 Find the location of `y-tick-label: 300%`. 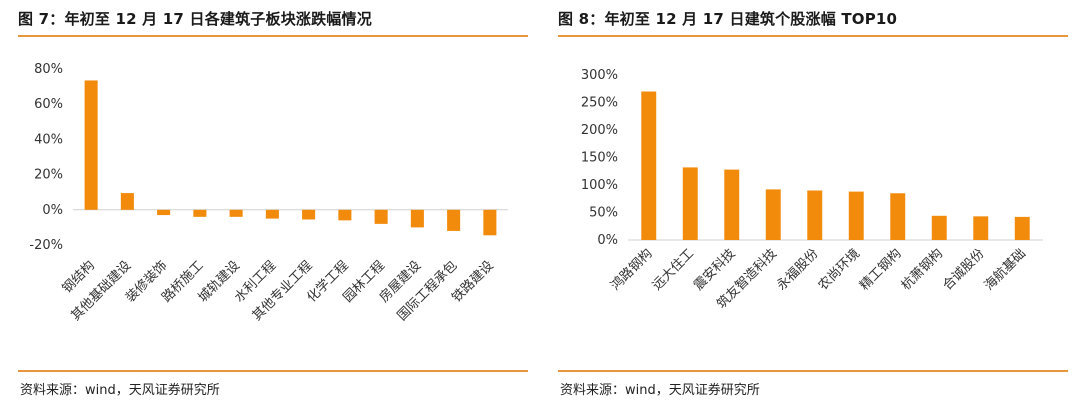

y-tick-label: 300% is located at coordinates (599, 75).